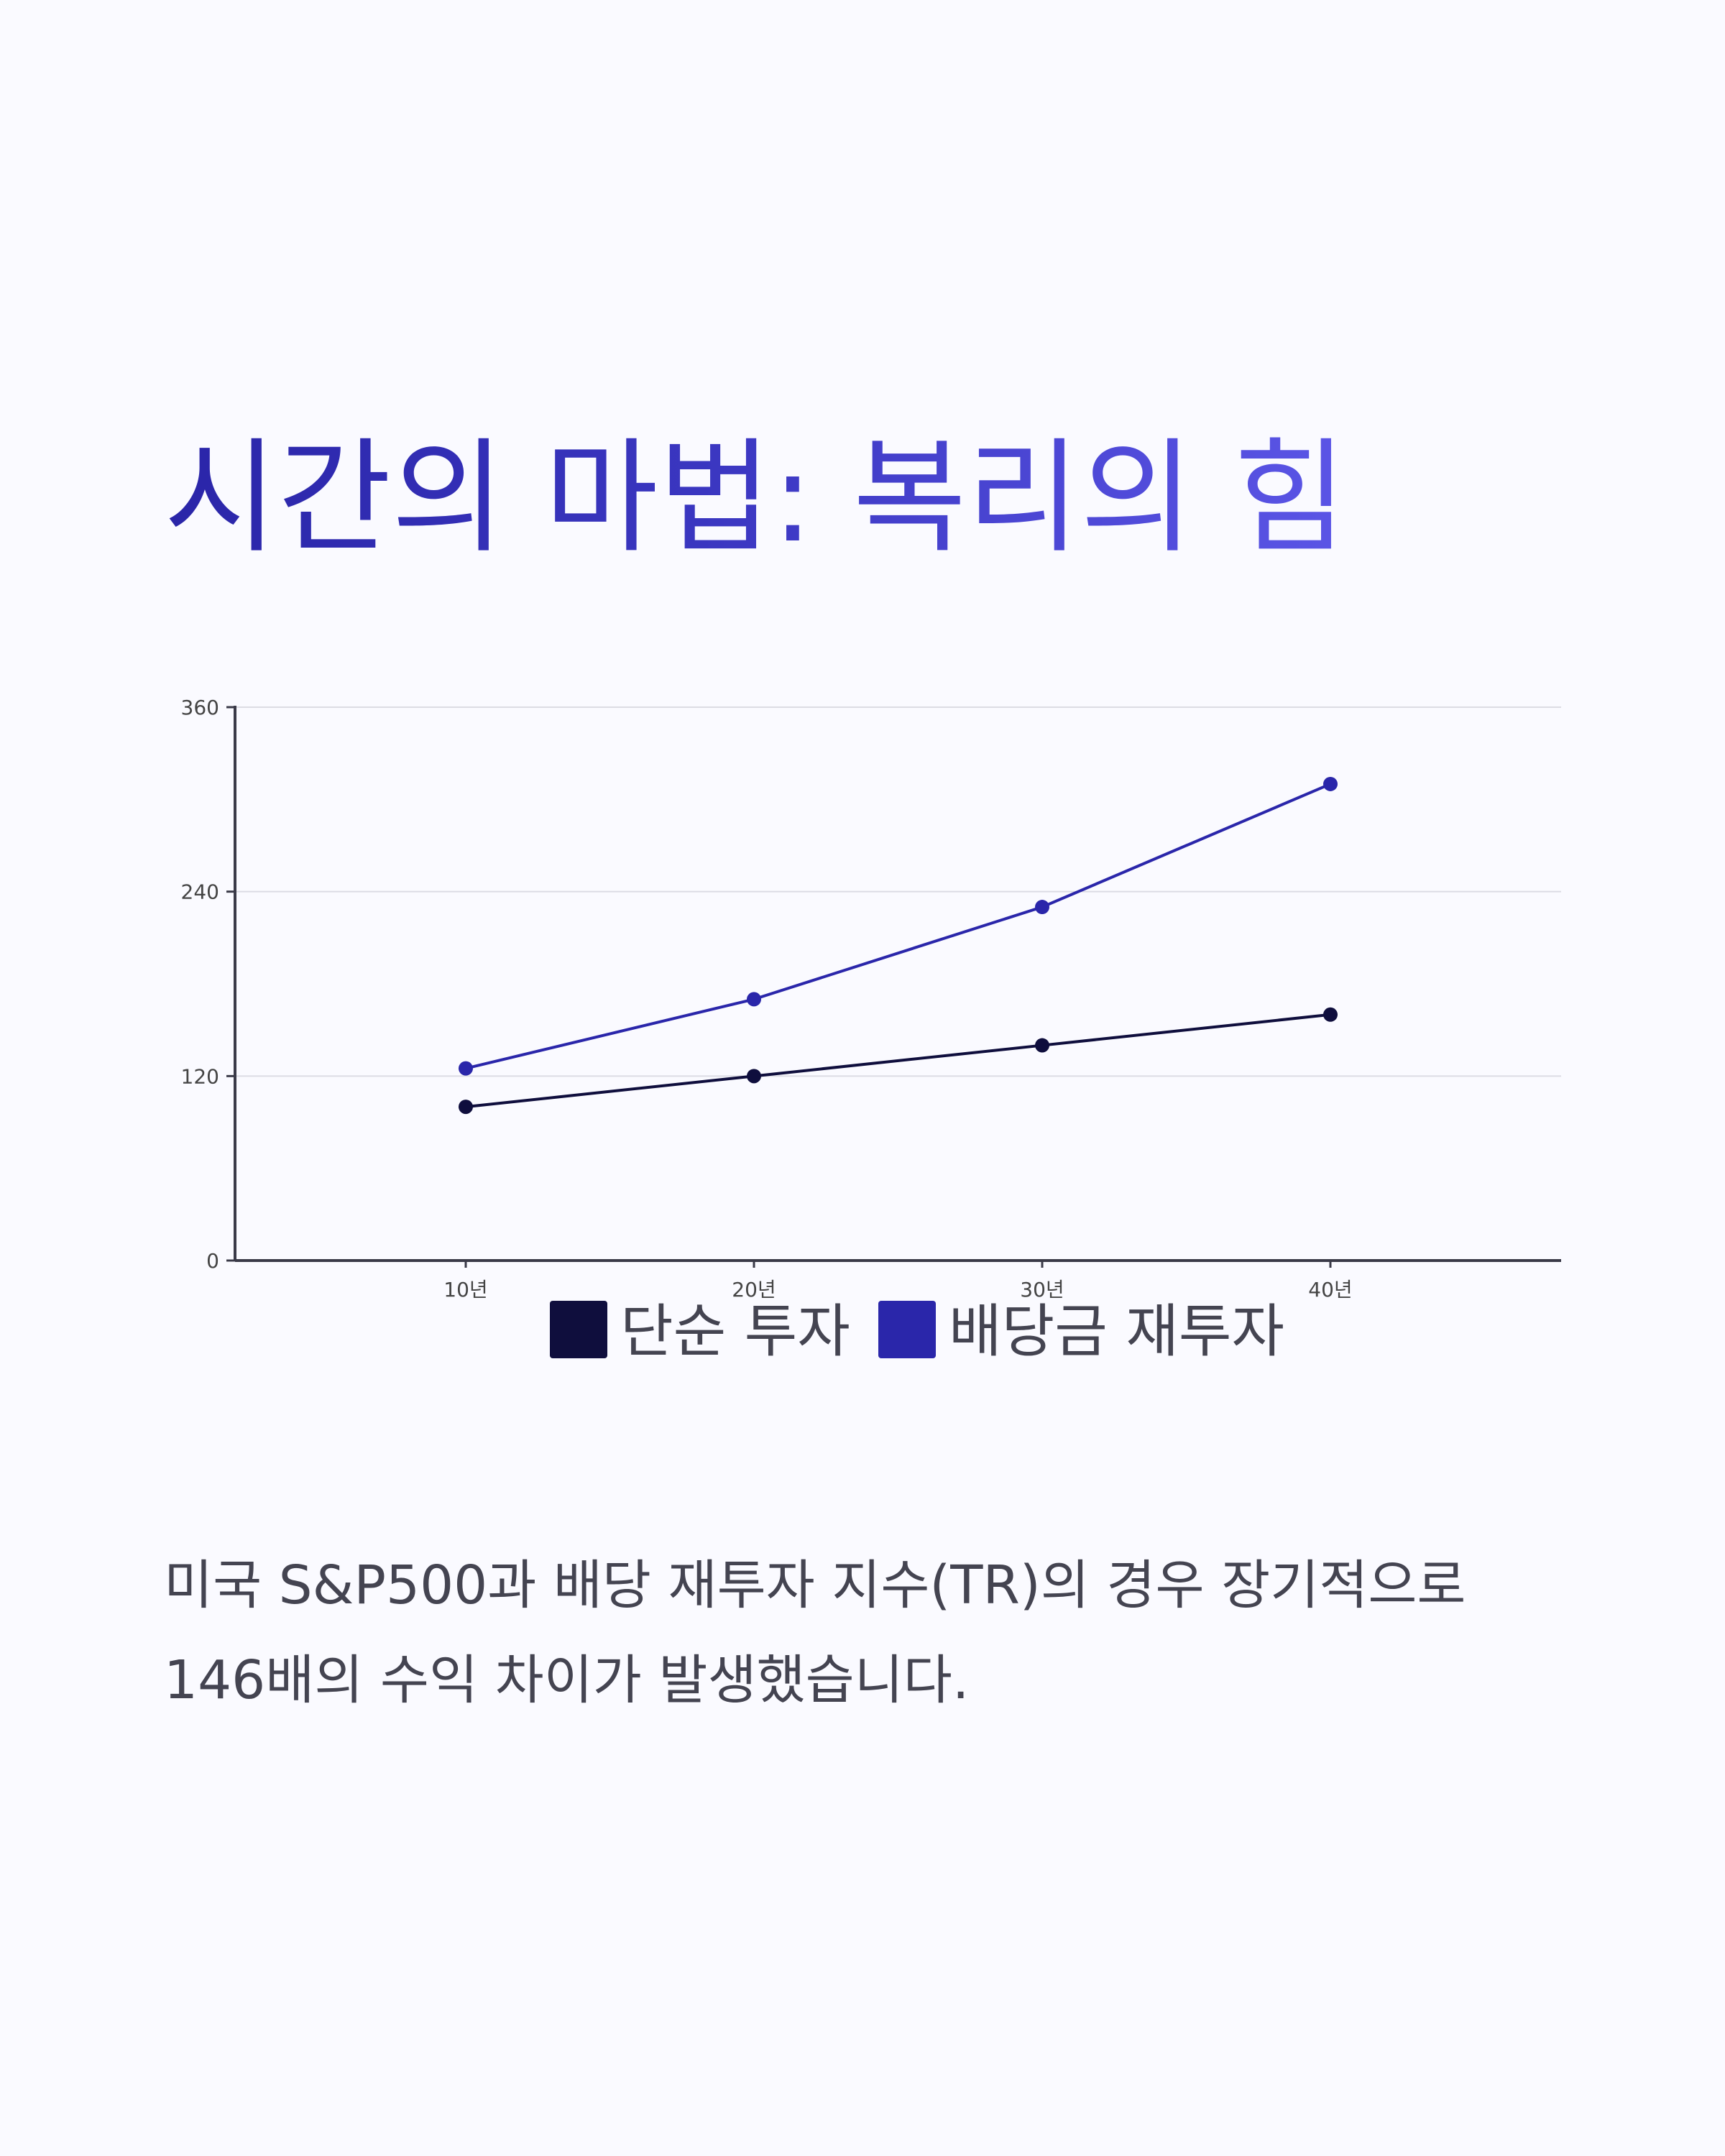 The height and width of the screenshot is (2156, 1725). I want to click on y-tick-label: 240, so click(200, 892).